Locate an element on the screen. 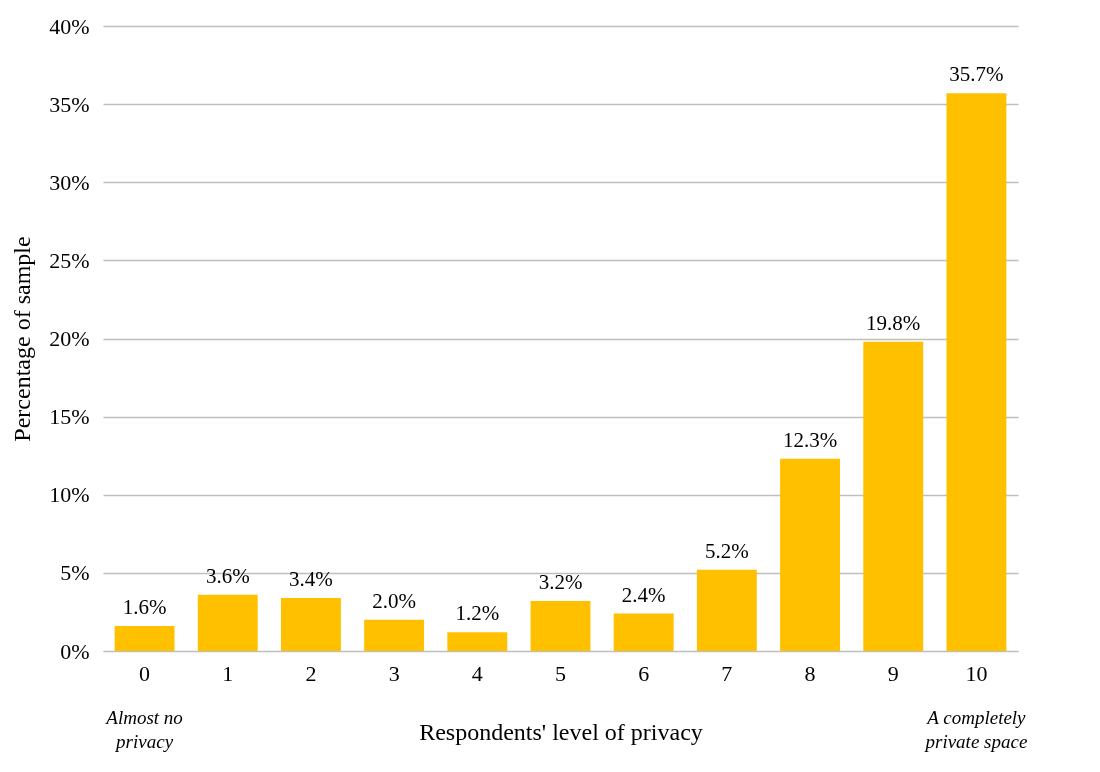 The image size is (1100, 772). x-tick-label: 2 is located at coordinates (311, 673).